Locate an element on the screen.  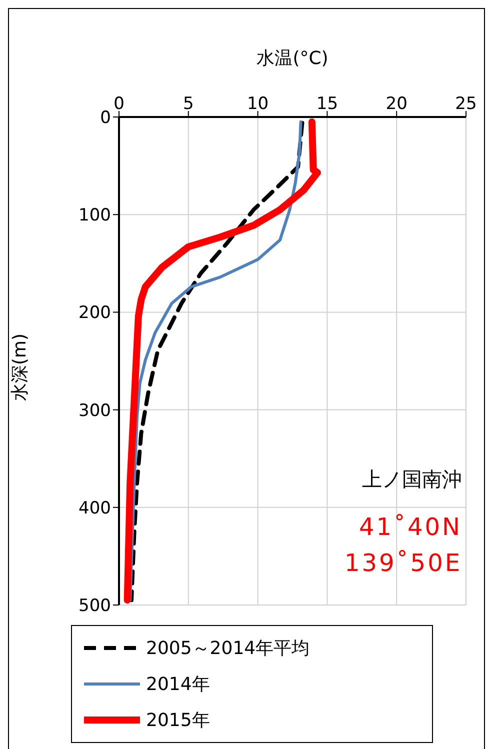
annotation: 41˚40N is located at coordinates (410, 527).